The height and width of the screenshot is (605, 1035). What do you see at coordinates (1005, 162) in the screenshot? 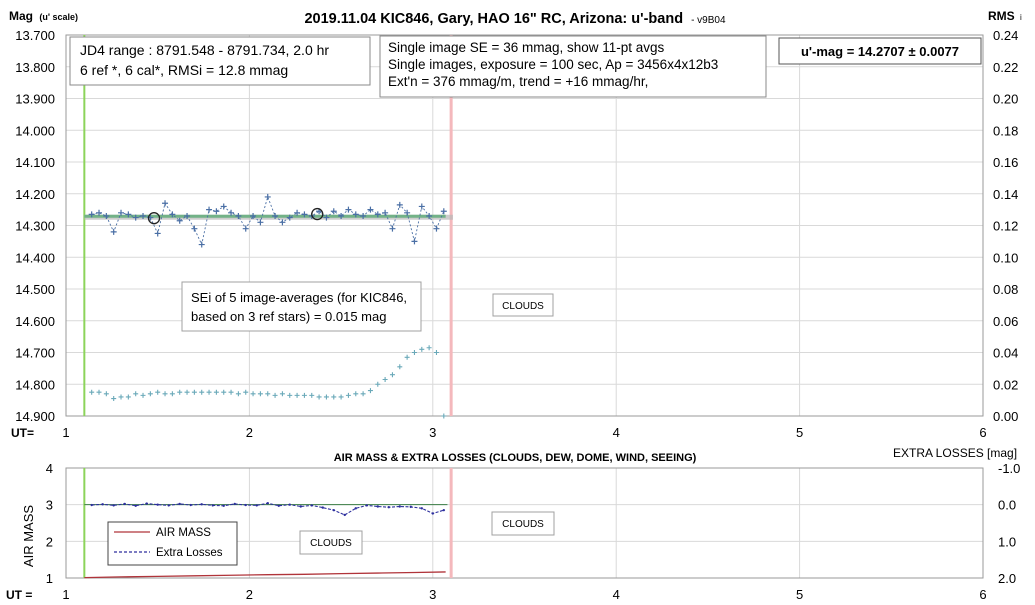
I see `y-tick-right-label: 0.16` at bounding box center [1005, 162].